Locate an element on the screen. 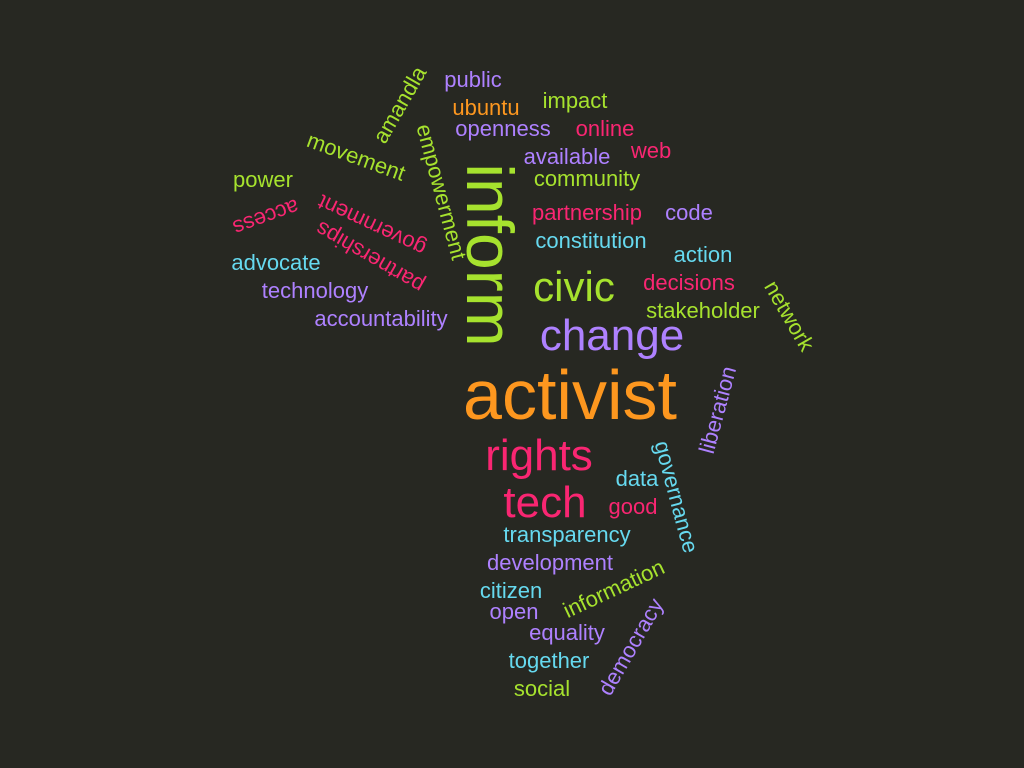 This screenshot has width=1024, height=768. word-impact: impact is located at coordinates (575, 100).